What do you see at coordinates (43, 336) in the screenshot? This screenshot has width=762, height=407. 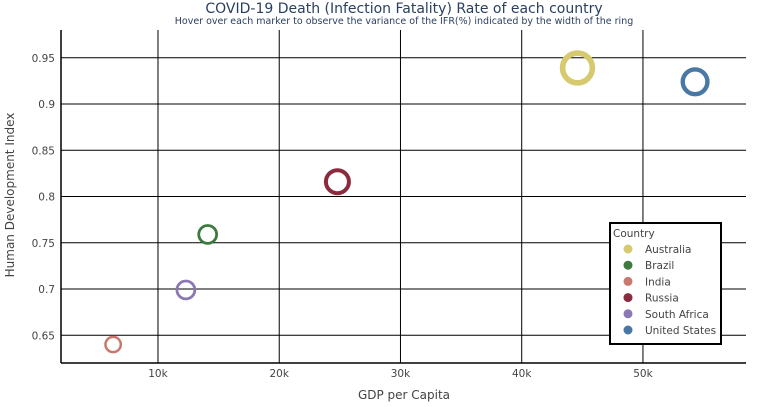 I see `y-tick-label: 0.65` at bounding box center [43, 336].